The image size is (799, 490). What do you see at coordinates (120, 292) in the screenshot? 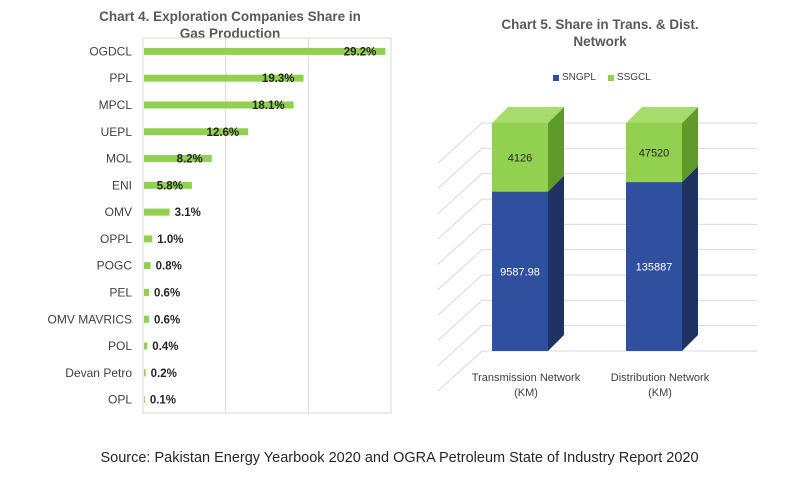
I see `chart4-category-label: PEL` at bounding box center [120, 292].